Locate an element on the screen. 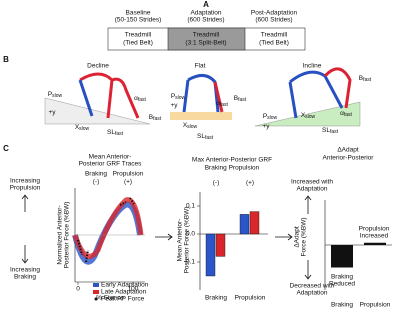  y-label: Force (%BW) is located at coordinates (304, 237).